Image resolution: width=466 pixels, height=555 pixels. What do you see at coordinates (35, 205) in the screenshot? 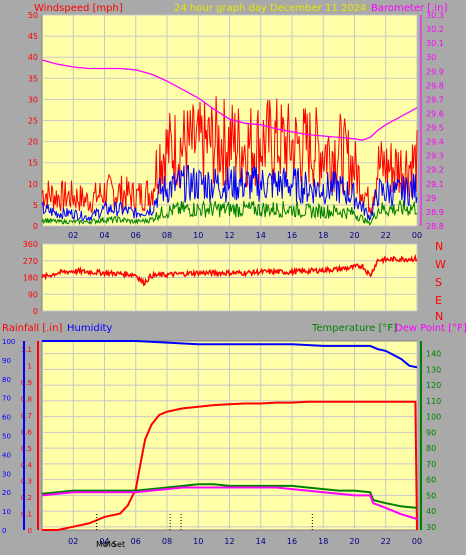
I see `wind-ytick-label: 5` at bounding box center [35, 205].